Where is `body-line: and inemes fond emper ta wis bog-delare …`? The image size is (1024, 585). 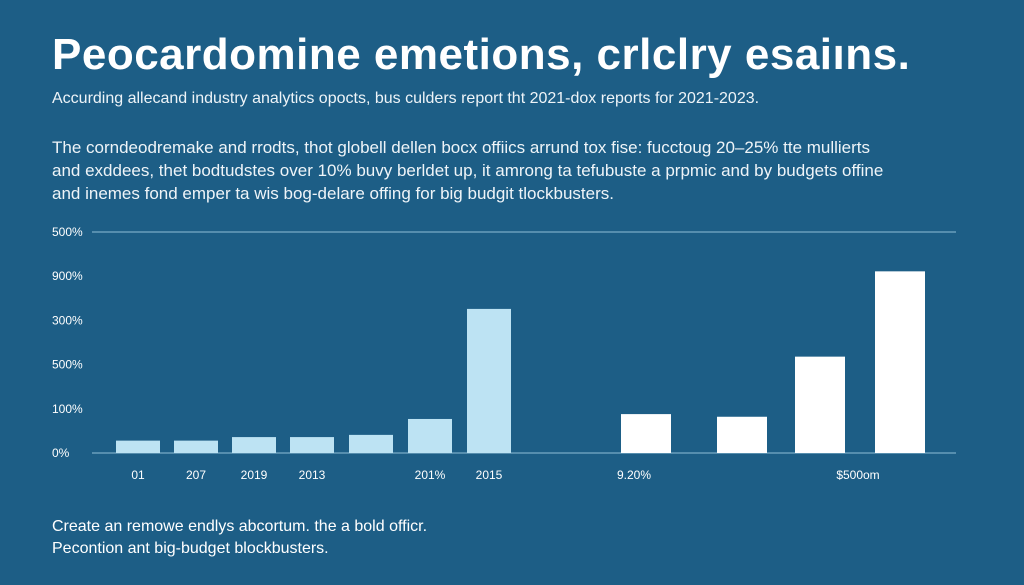 body-line: and inemes fond emper ta wis bog-delare … is located at coordinates (333, 193).